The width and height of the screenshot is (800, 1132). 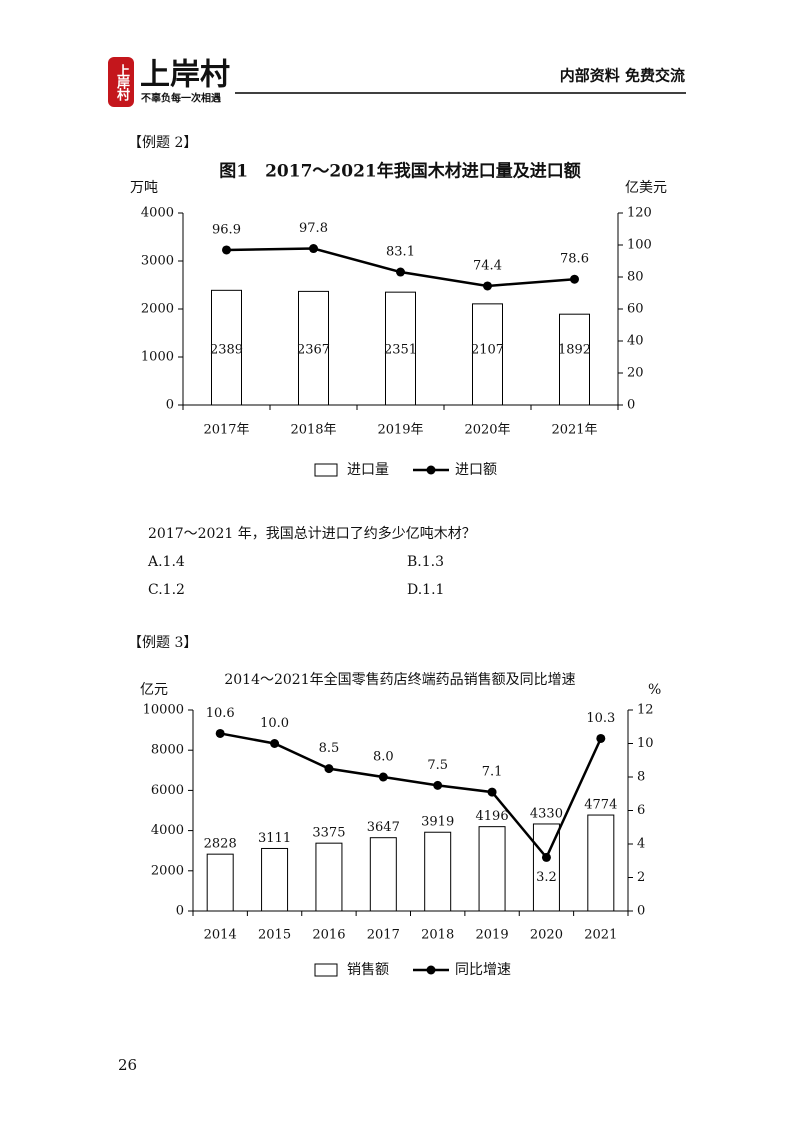 I want to click on y2-tick-label: 20, so click(x=635, y=373).